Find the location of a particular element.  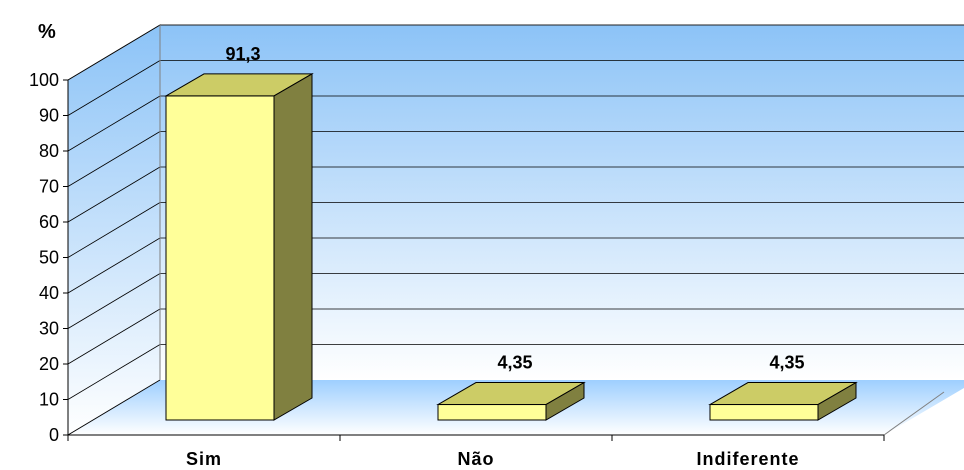

y-tick-label: 30 is located at coordinates (49, 329).